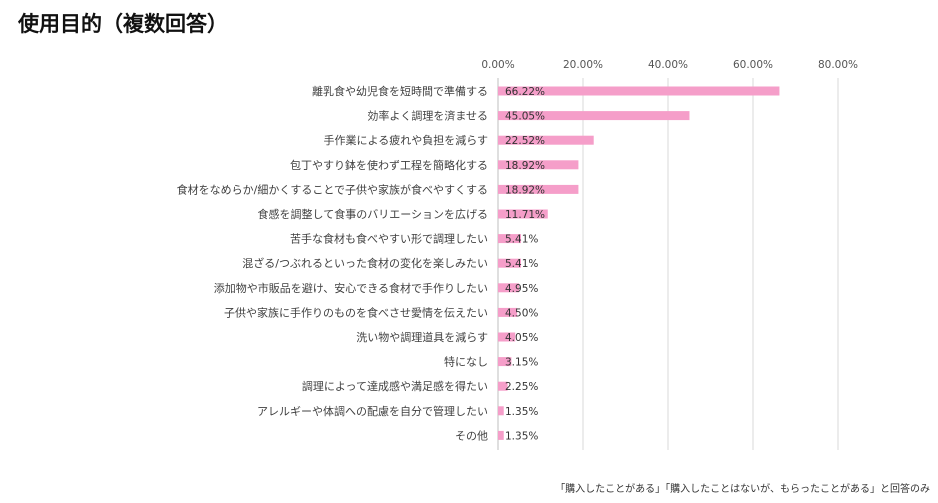  Describe the element at coordinates (521, 289) in the screenshot. I see `data-label: 4.95%` at that location.